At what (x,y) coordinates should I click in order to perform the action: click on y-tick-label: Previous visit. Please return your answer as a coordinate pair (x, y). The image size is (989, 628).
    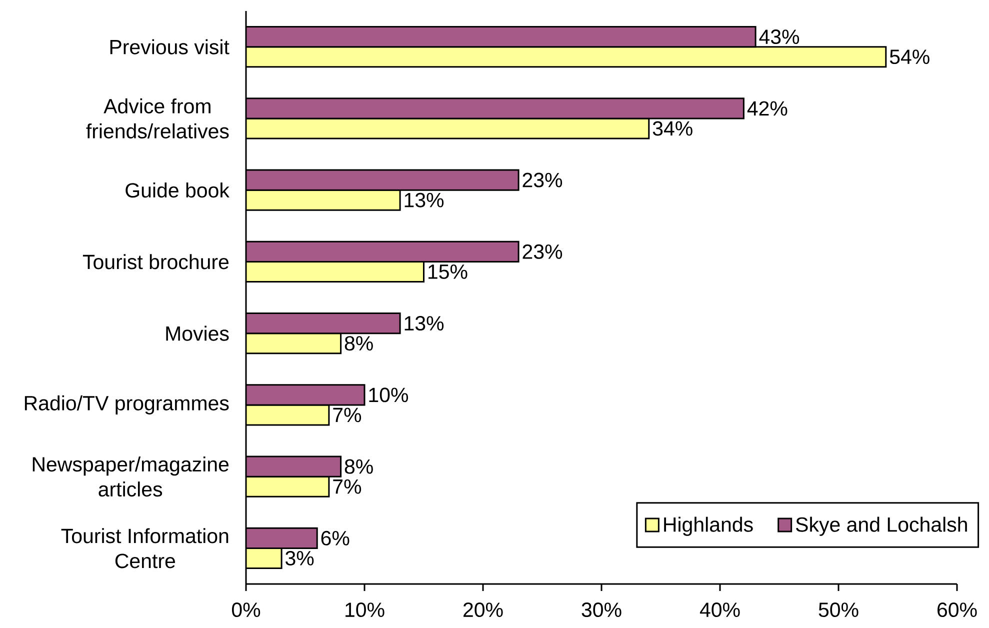
    Looking at the image, I should click on (170, 46).